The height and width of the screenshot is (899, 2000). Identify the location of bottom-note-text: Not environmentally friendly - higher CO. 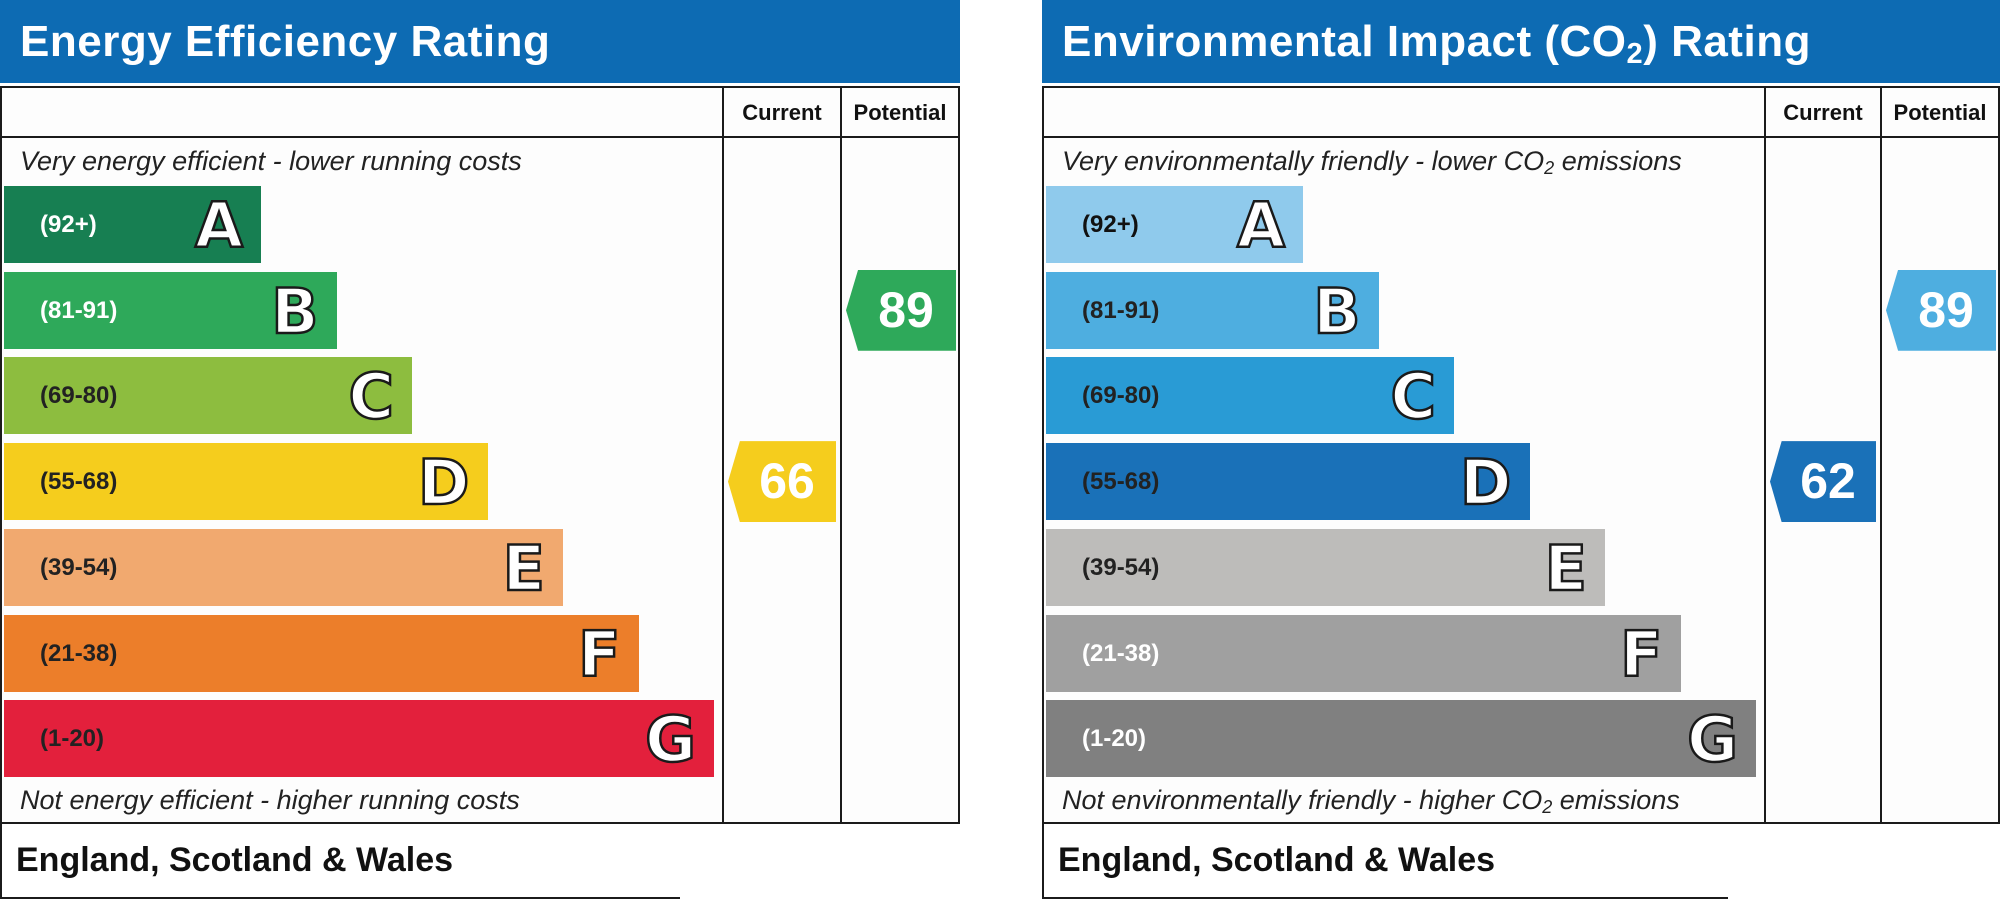
(1302, 800).